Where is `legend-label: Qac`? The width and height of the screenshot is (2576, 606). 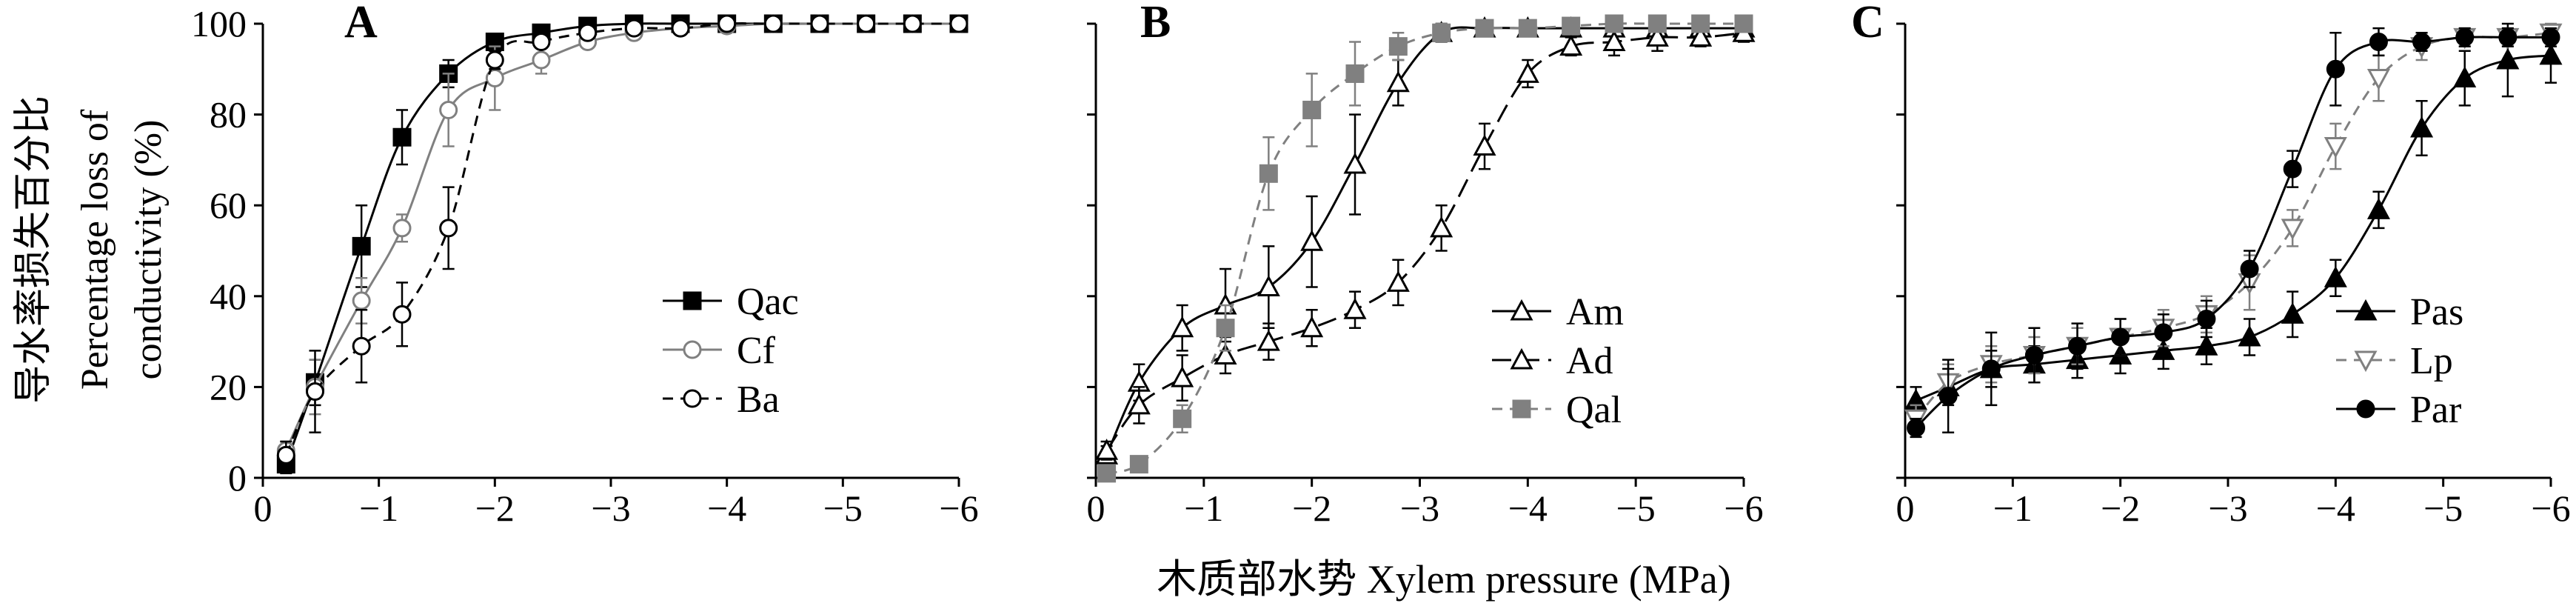
legend-label: Qac is located at coordinates (768, 302).